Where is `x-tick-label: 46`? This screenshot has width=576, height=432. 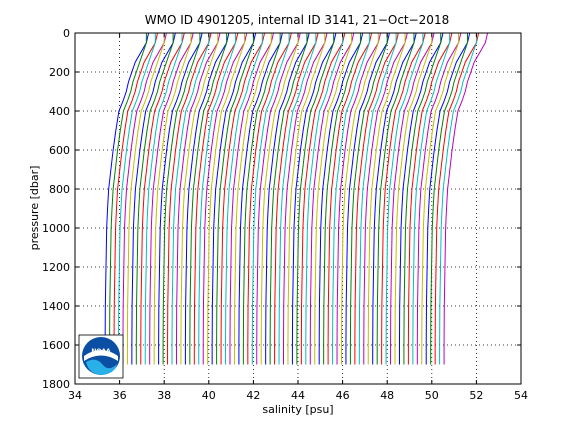
x-tick-label: 46 is located at coordinates (343, 395).